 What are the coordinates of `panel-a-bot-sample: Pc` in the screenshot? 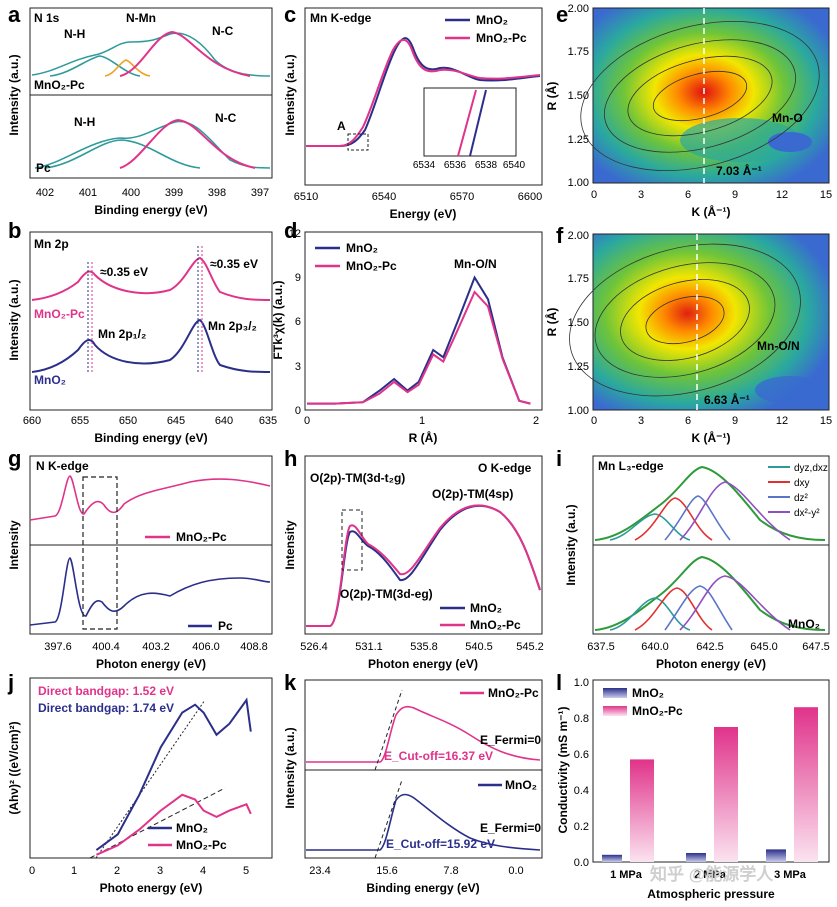 It's located at (43, 168).